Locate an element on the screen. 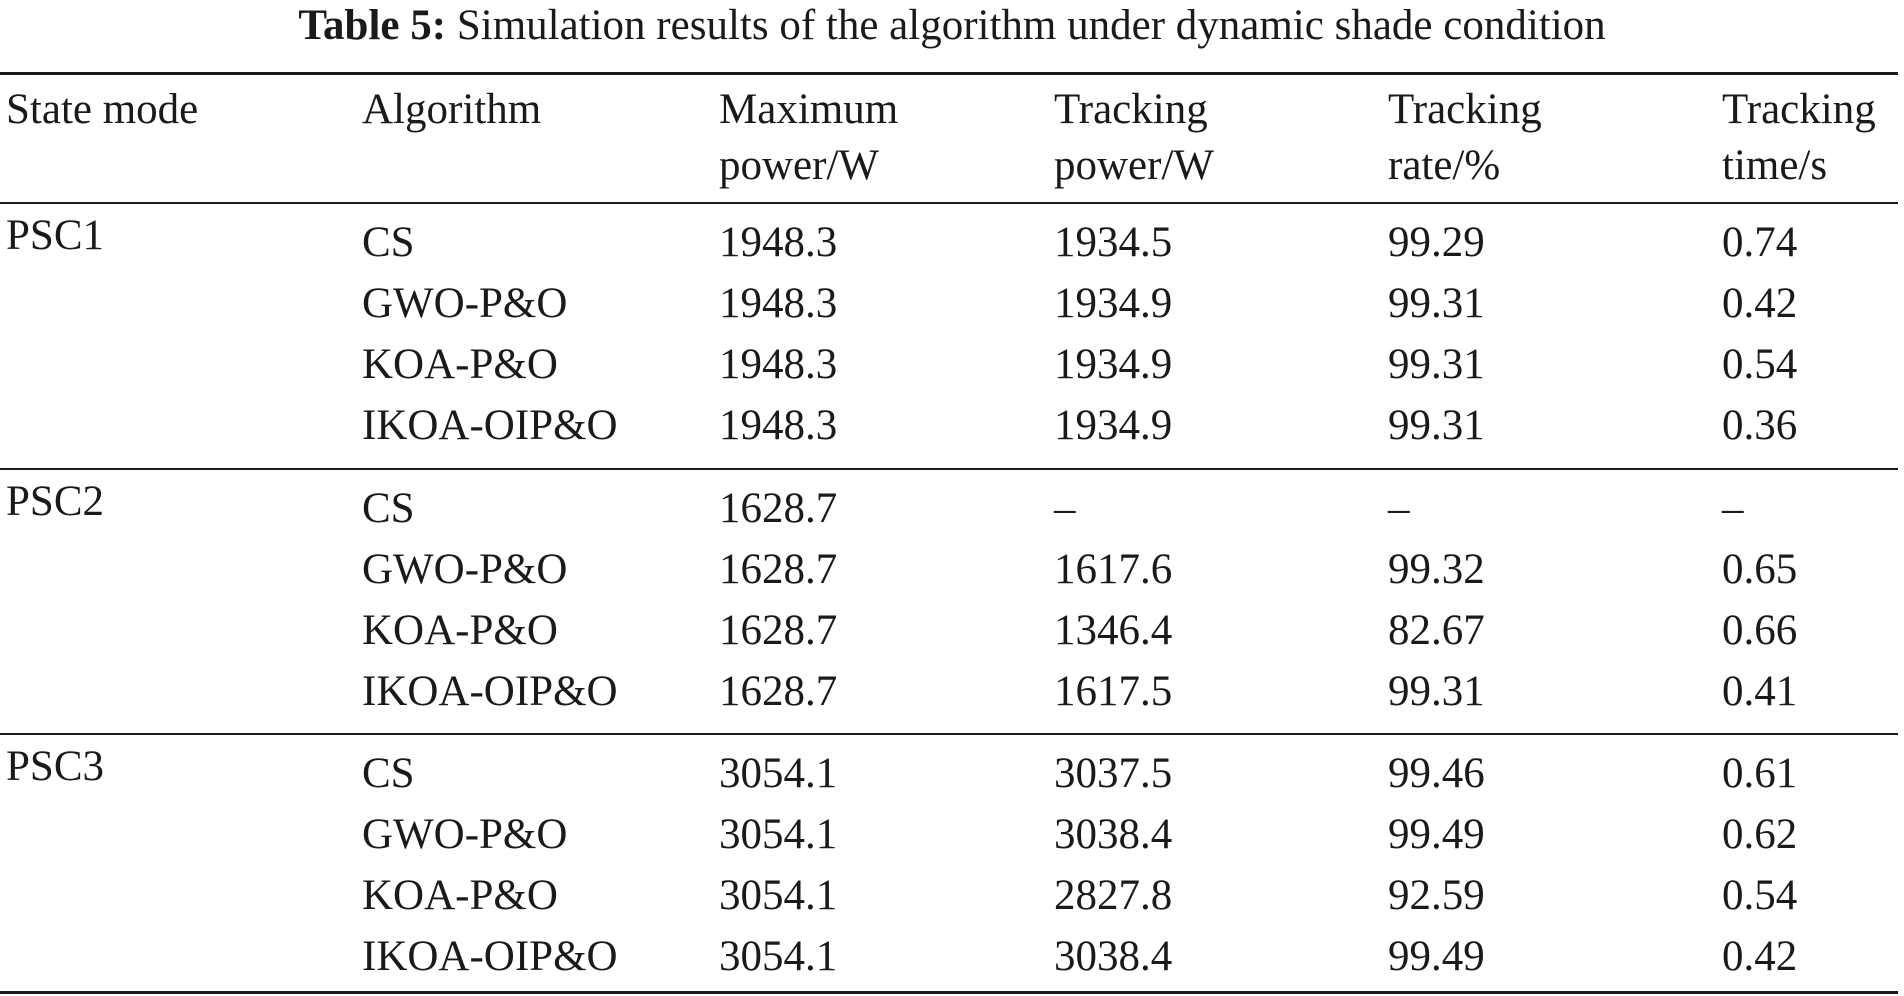  tracking-time-cell: 0.74 is located at coordinates (1760, 242).